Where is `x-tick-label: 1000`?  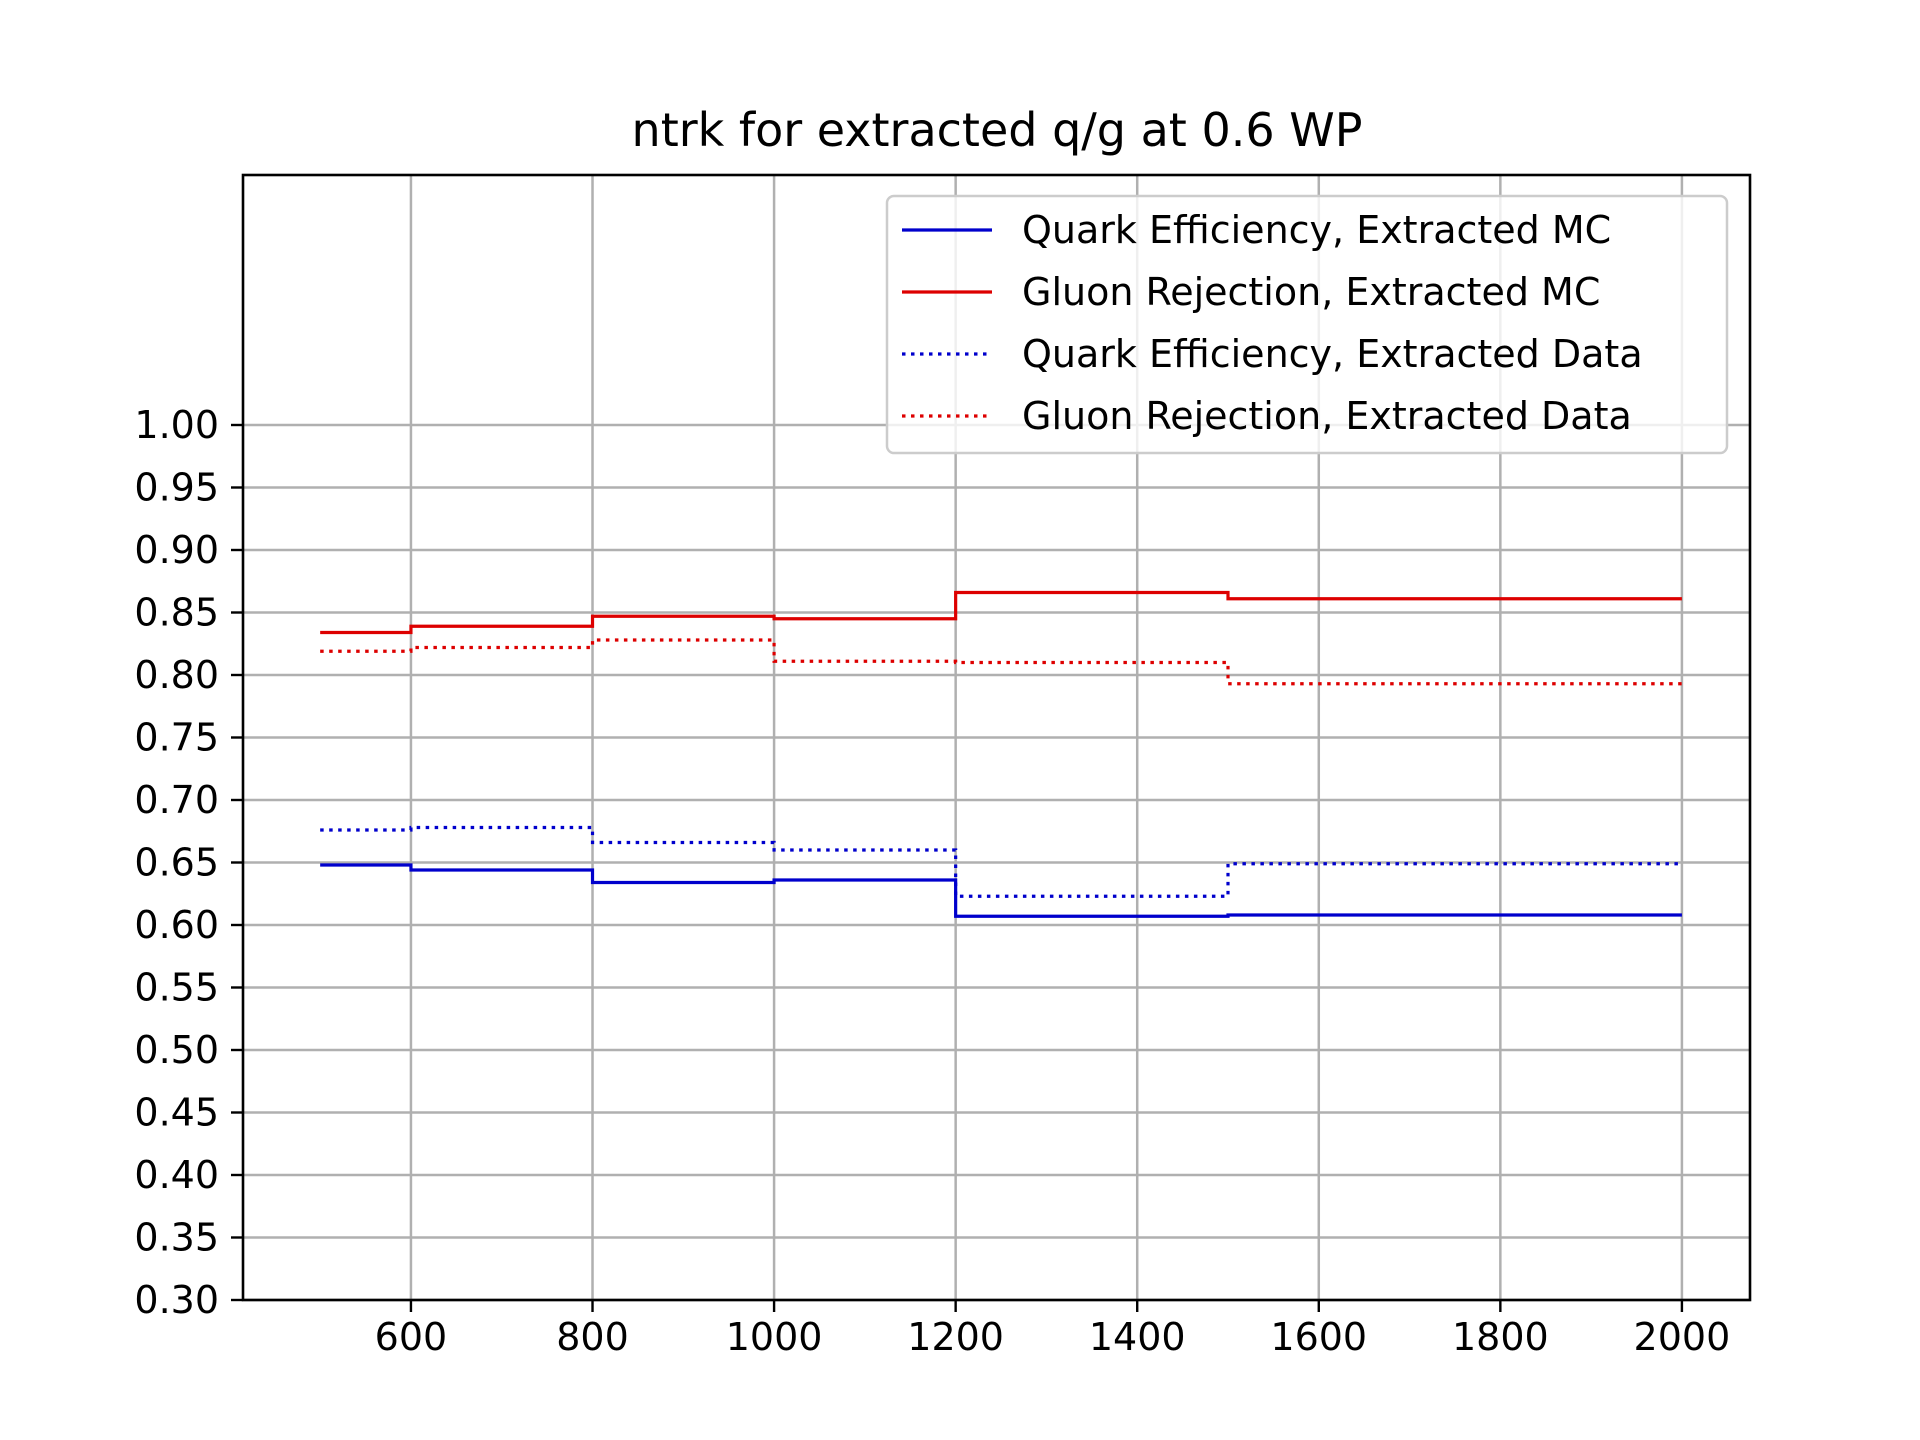
x-tick-label: 1000 is located at coordinates (774, 1337).